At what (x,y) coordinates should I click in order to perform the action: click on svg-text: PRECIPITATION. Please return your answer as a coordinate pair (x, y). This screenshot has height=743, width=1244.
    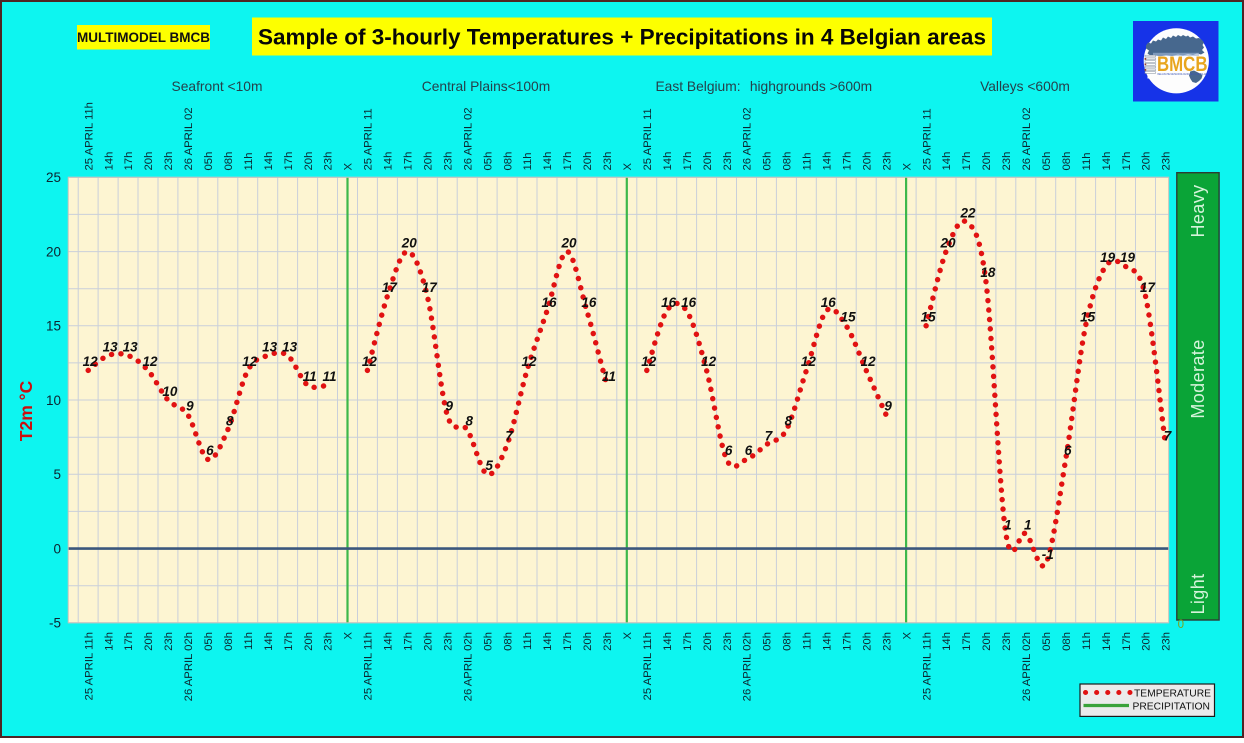
    Looking at the image, I should click on (1171, 707).